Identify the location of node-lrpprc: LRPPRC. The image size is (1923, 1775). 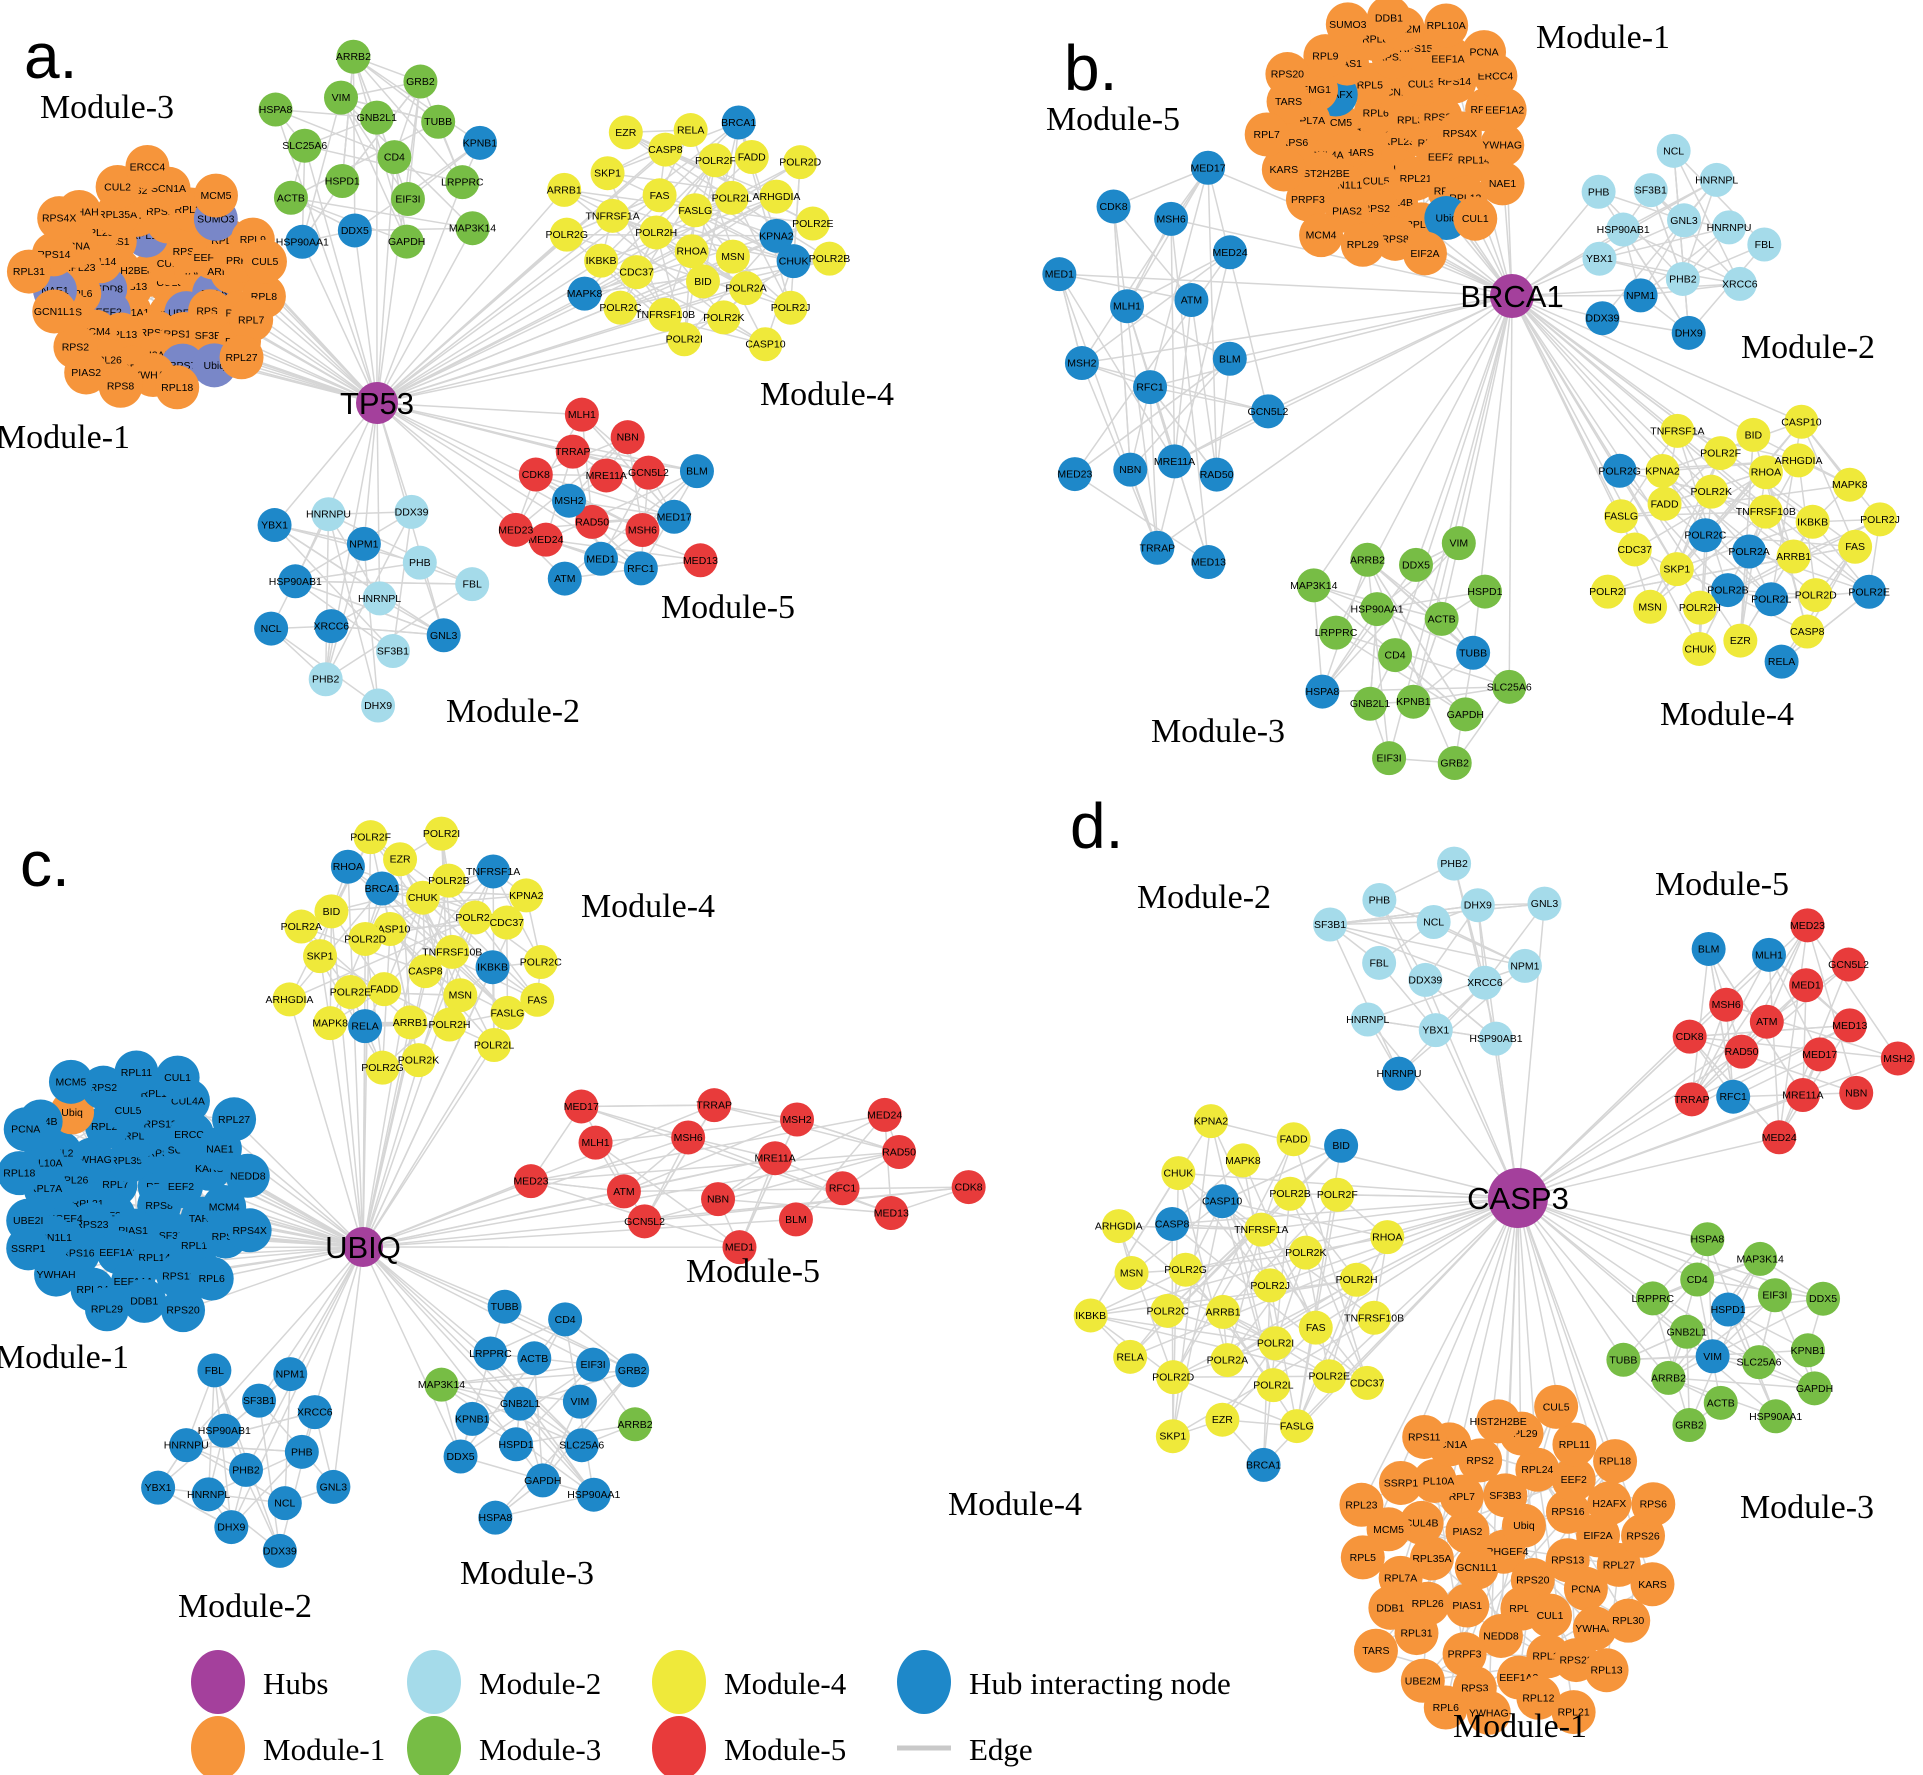
(462, 182).